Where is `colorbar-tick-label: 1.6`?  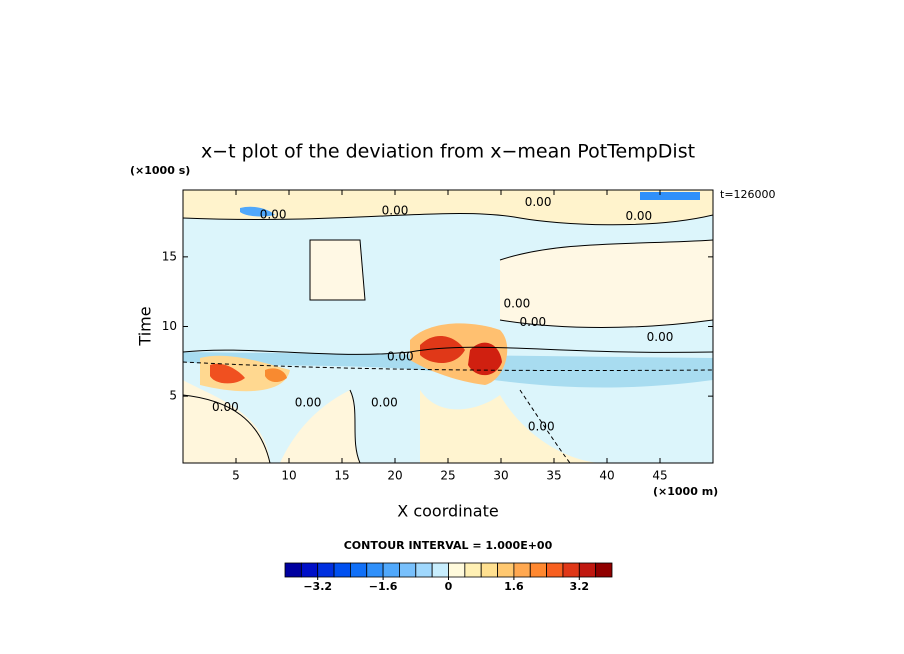 colorbar-tick-label: 1.6 is located at coordinates (514, 586).